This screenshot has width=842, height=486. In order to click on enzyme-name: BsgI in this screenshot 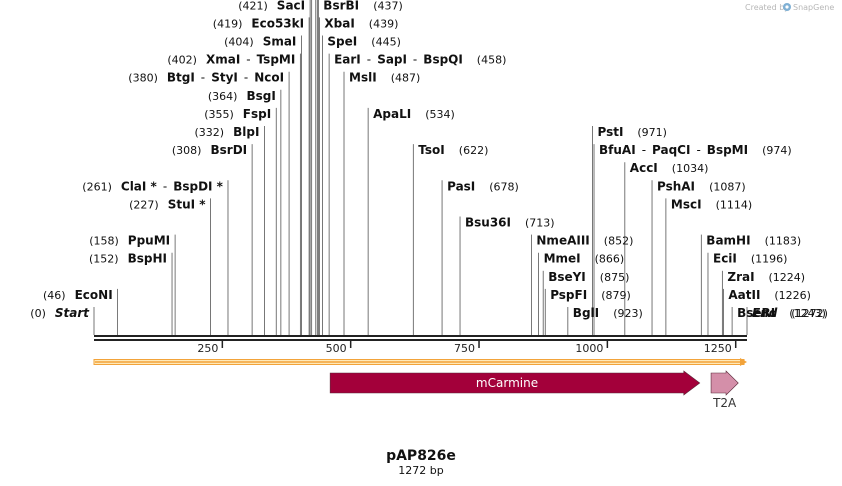, I will do `click(261, 96)`.